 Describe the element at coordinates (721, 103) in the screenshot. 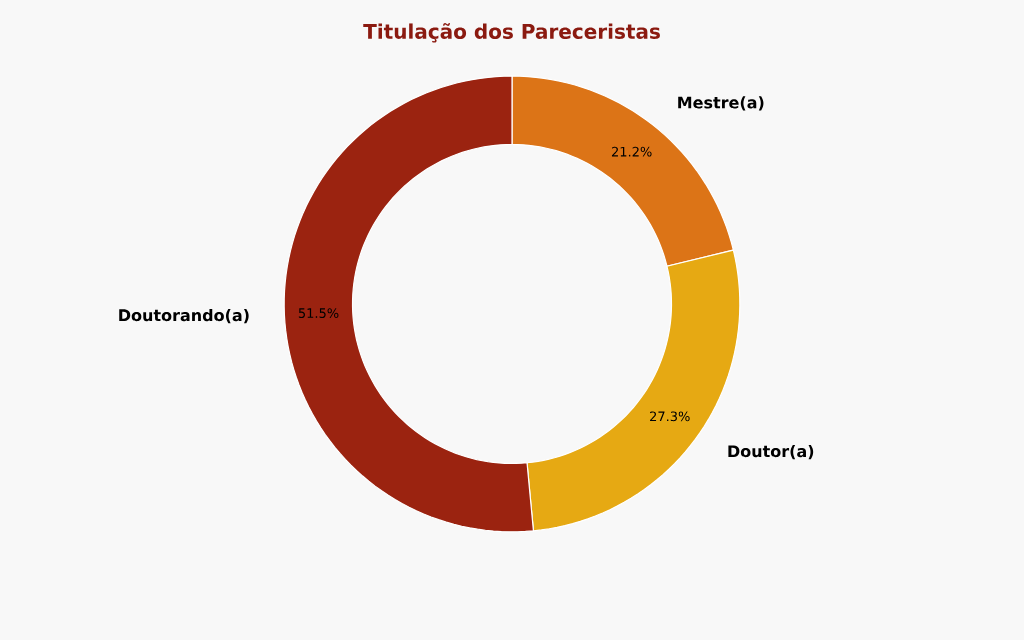

I see `slice-label: Mestre(a)` at that location.